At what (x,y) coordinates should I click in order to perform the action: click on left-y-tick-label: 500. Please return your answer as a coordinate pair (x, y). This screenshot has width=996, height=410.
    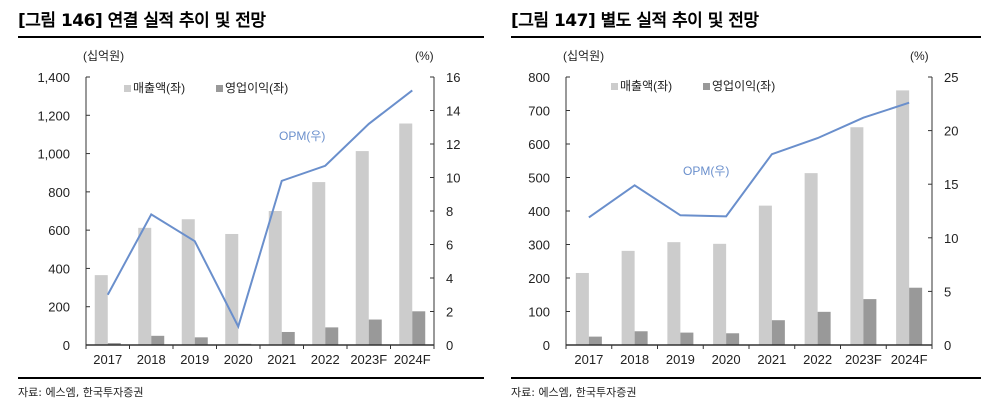
    Looking at the image, I should click on (539, 178).